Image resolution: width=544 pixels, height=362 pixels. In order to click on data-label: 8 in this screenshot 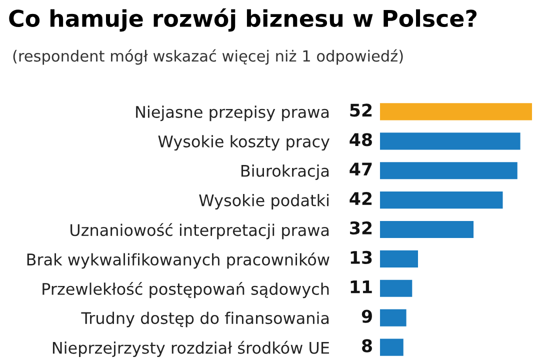, I will do `click(367, 345)`.